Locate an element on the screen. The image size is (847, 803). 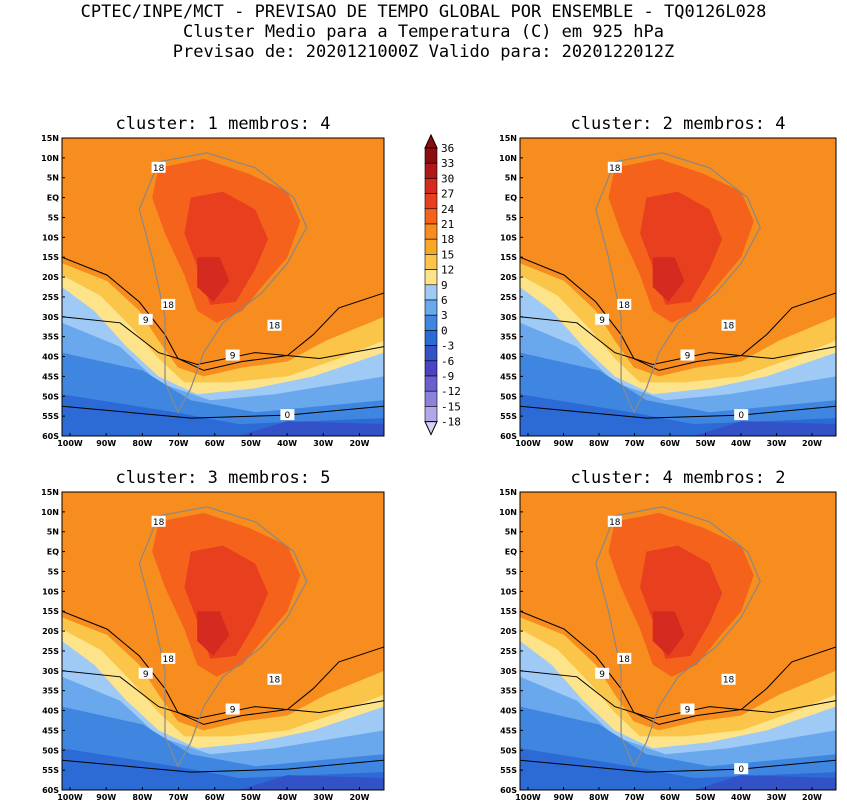
panel-2-title: cluster: 2 membros: 4 is located at coordinates (678, 124).